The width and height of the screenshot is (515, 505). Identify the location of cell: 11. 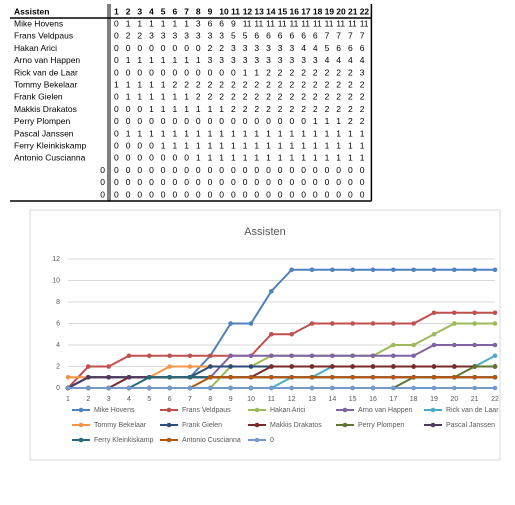
(282, 23).